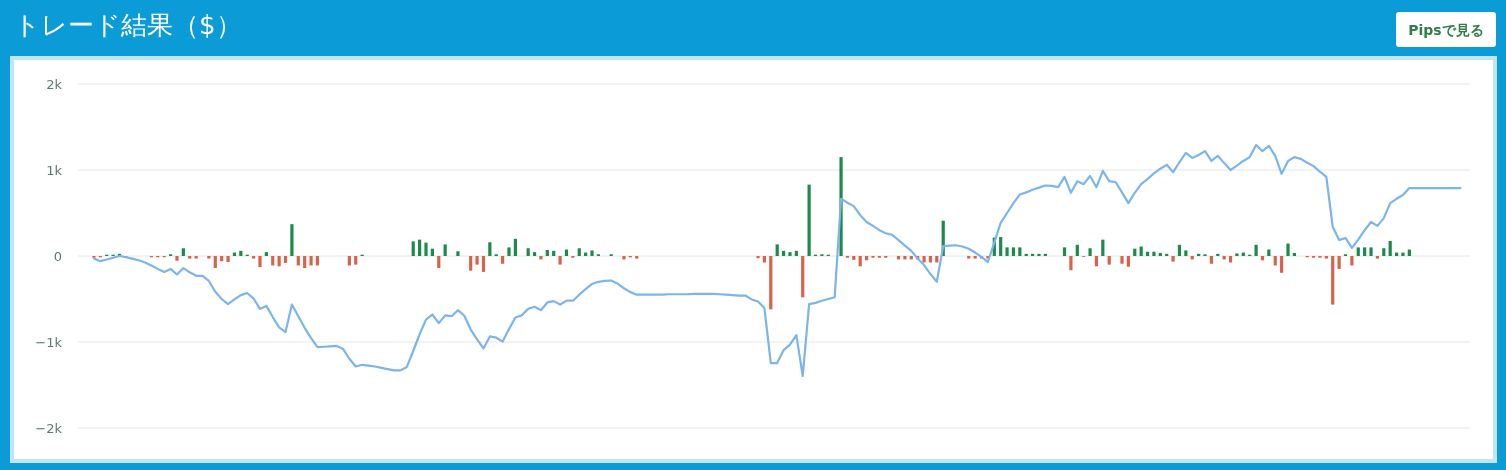  Describe the element at coordinates (54, 84) in the screenshot. I see `y-tick-label: 2k` at that location.